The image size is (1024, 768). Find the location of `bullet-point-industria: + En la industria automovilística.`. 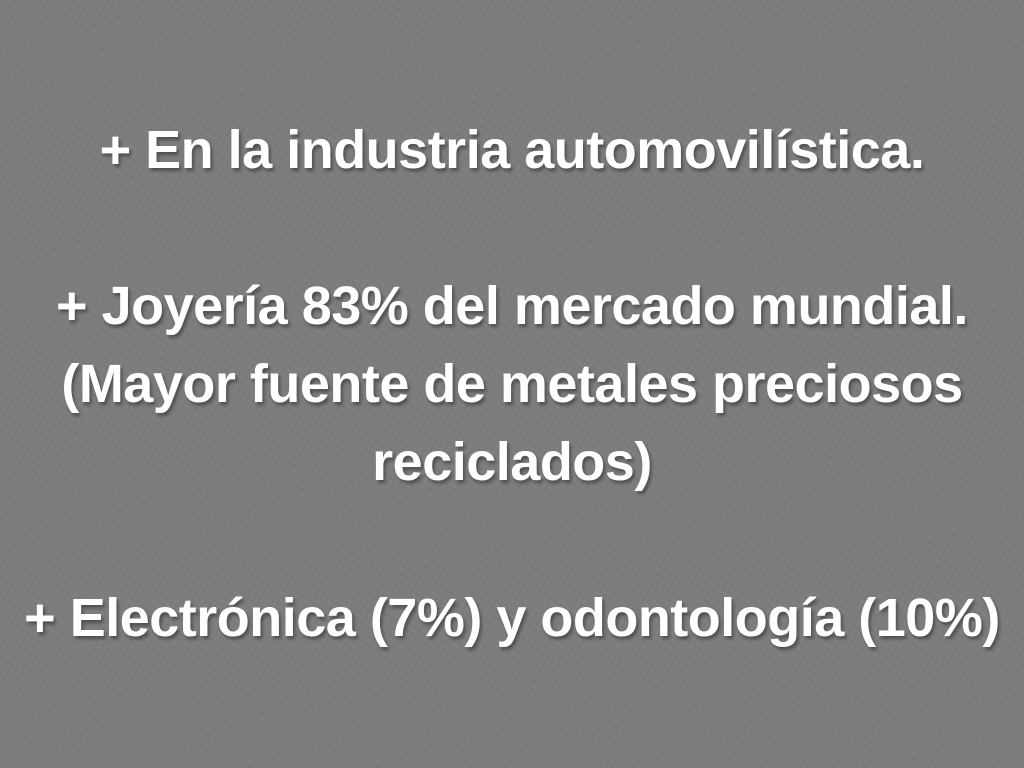

bullet-point-industria: + En la industria automovilística. is located at coordinates (512, 150).